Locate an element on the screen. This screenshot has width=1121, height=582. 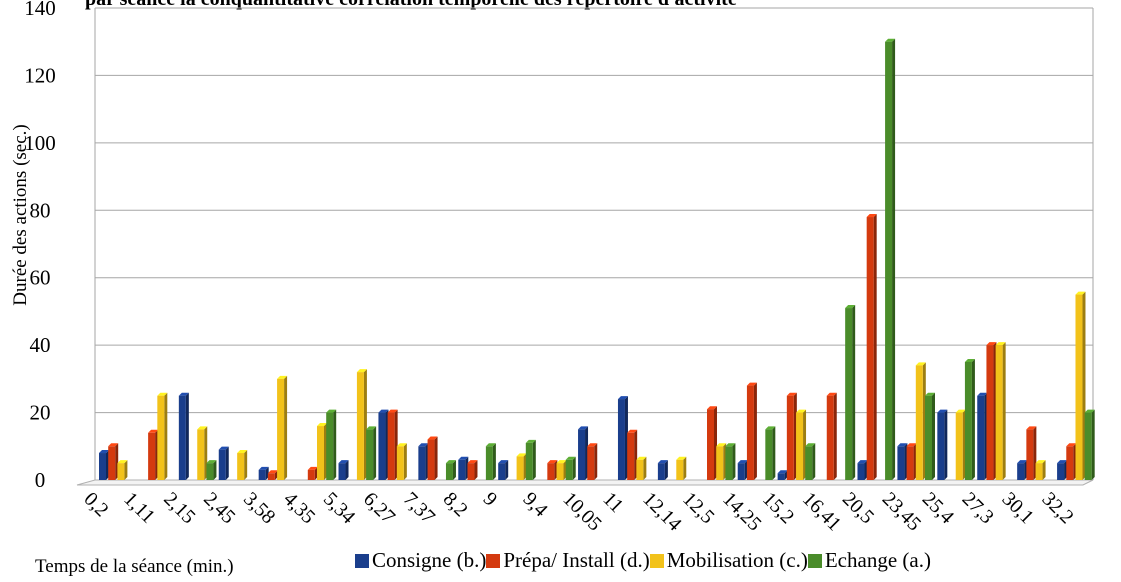
y-tick-label: 140 is located at coordinates (40, 10).